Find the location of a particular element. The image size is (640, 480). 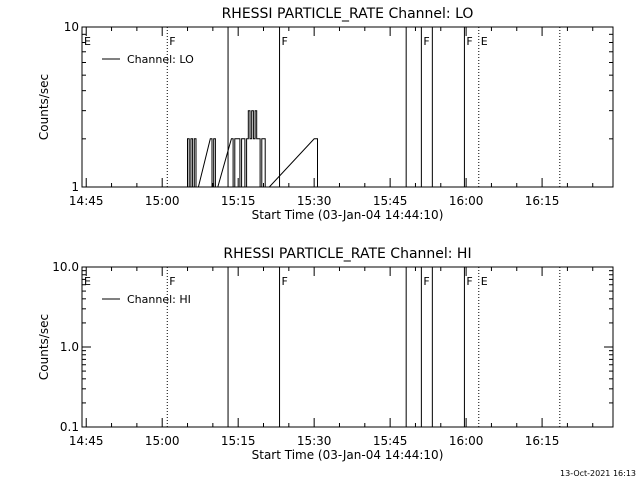

y-tick-label: 10.0 is located at coordinates (65, 267).